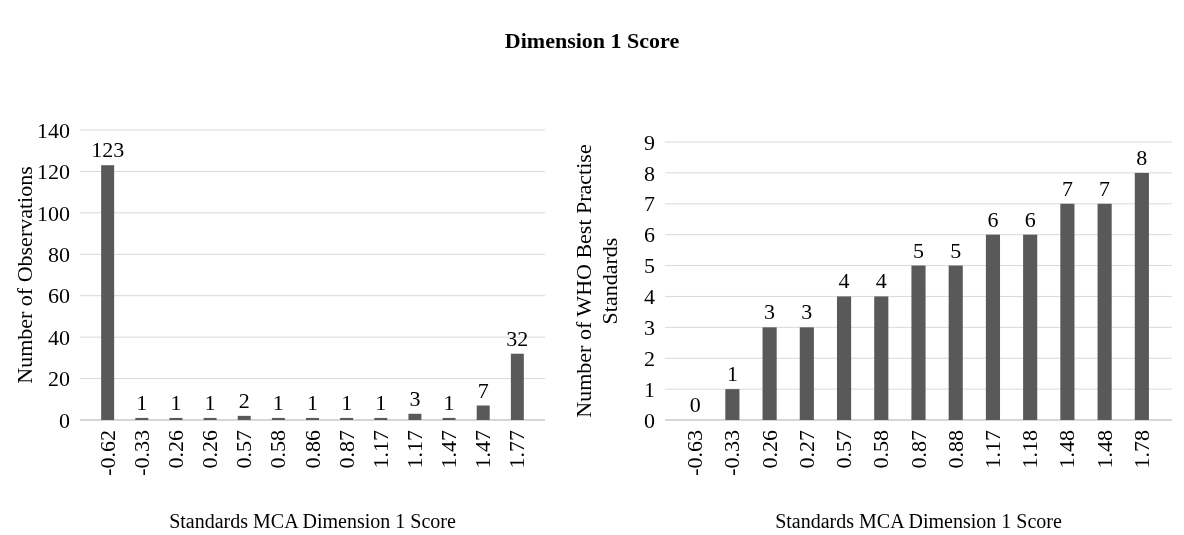  Describe the element at coordinates (59, 254) in the screenshot. I see `y-tick-label: 80` at that location.